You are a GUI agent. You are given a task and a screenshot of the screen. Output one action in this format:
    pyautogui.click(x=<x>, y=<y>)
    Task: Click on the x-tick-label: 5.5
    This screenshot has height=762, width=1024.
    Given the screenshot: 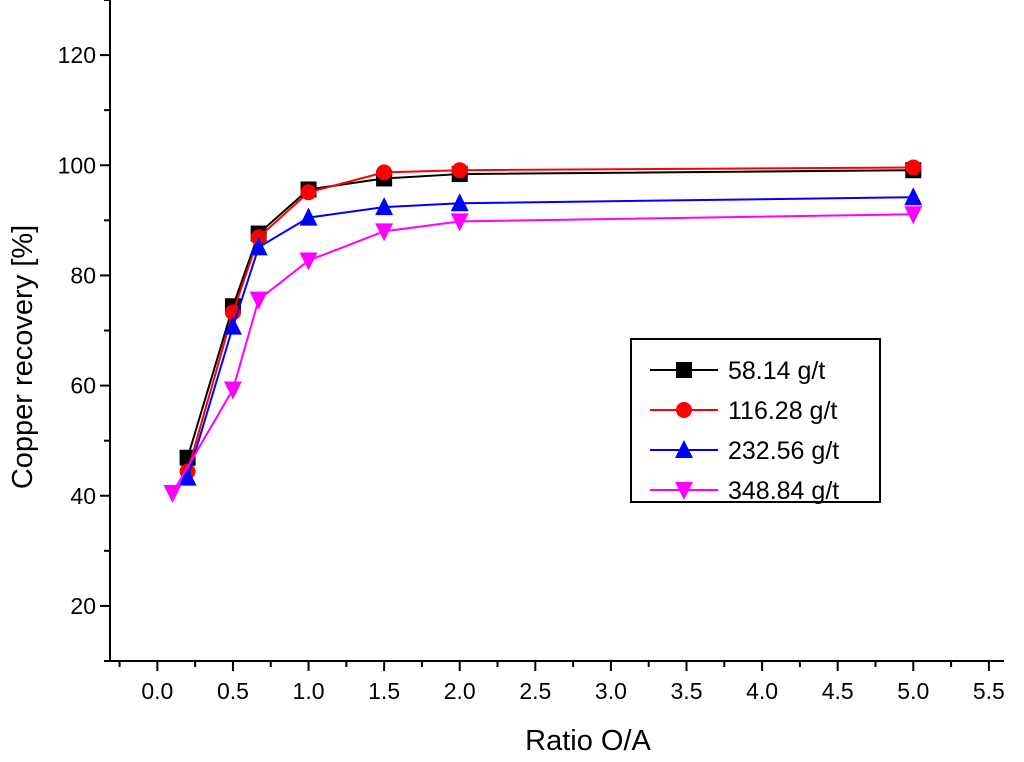 What is the action you would take?
    pyautogui.click(x=989, y=691)
    